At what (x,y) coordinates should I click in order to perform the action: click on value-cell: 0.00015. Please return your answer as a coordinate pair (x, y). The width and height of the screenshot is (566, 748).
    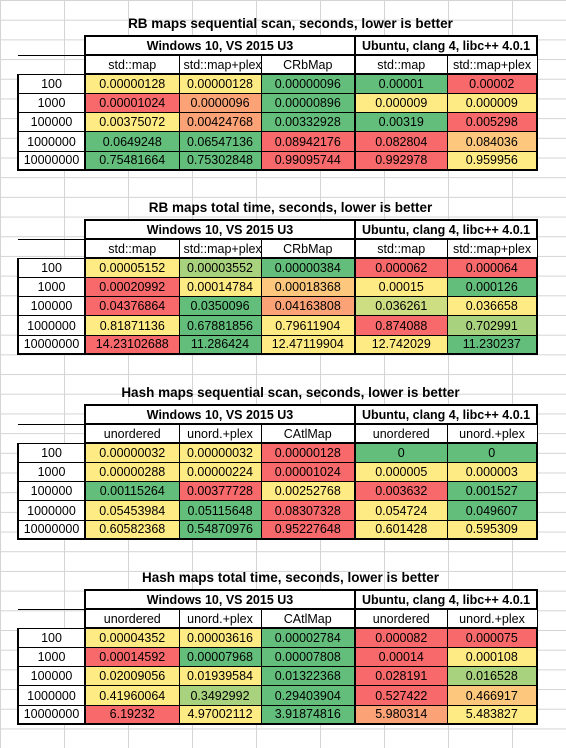
    Looking at the image, I should click on (401, 287).